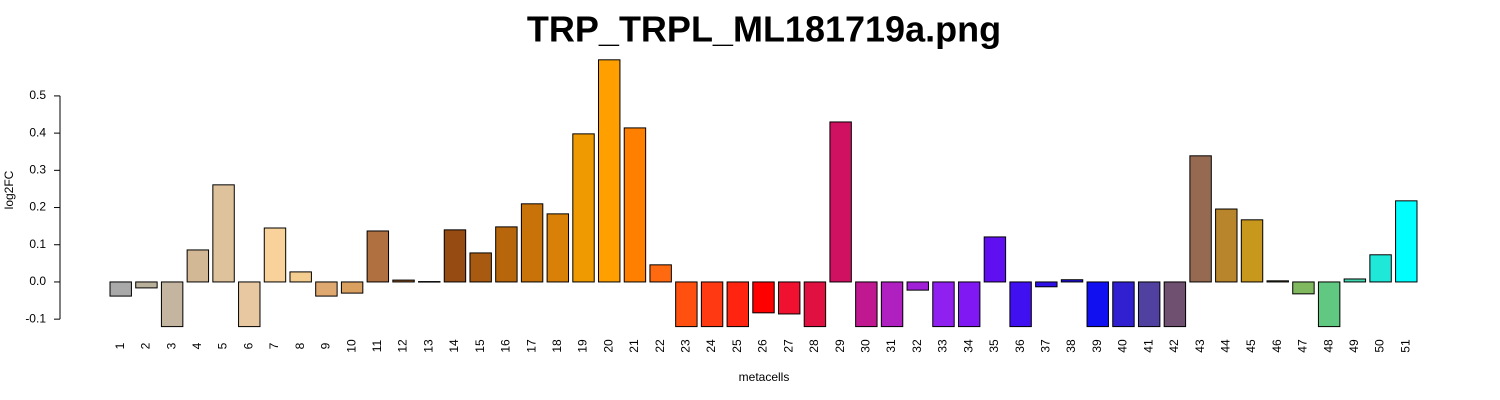 This screenshot has height=400, width=1500. What do you see at coordinates (943, 346) in the screenshot?
I see `x-tick-label: 33` at bounding box center [943, 346].